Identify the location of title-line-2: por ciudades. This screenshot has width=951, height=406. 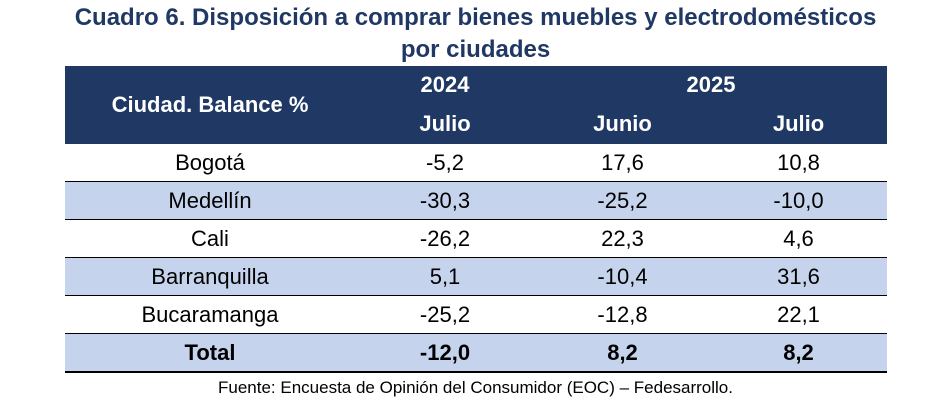
(475, 49).